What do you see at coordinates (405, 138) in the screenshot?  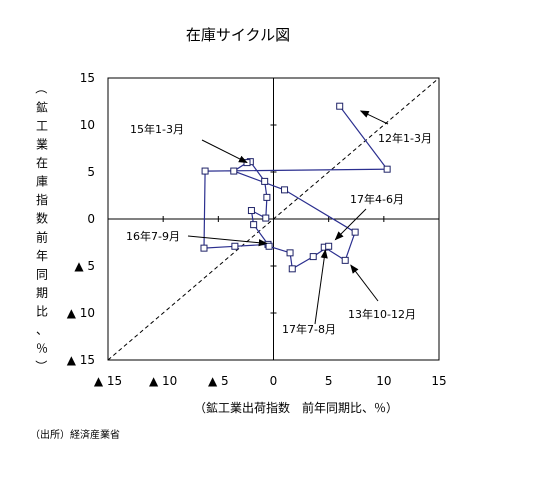 I see `annotation-label: 12年1-3月` at bounding box center [405, 138].